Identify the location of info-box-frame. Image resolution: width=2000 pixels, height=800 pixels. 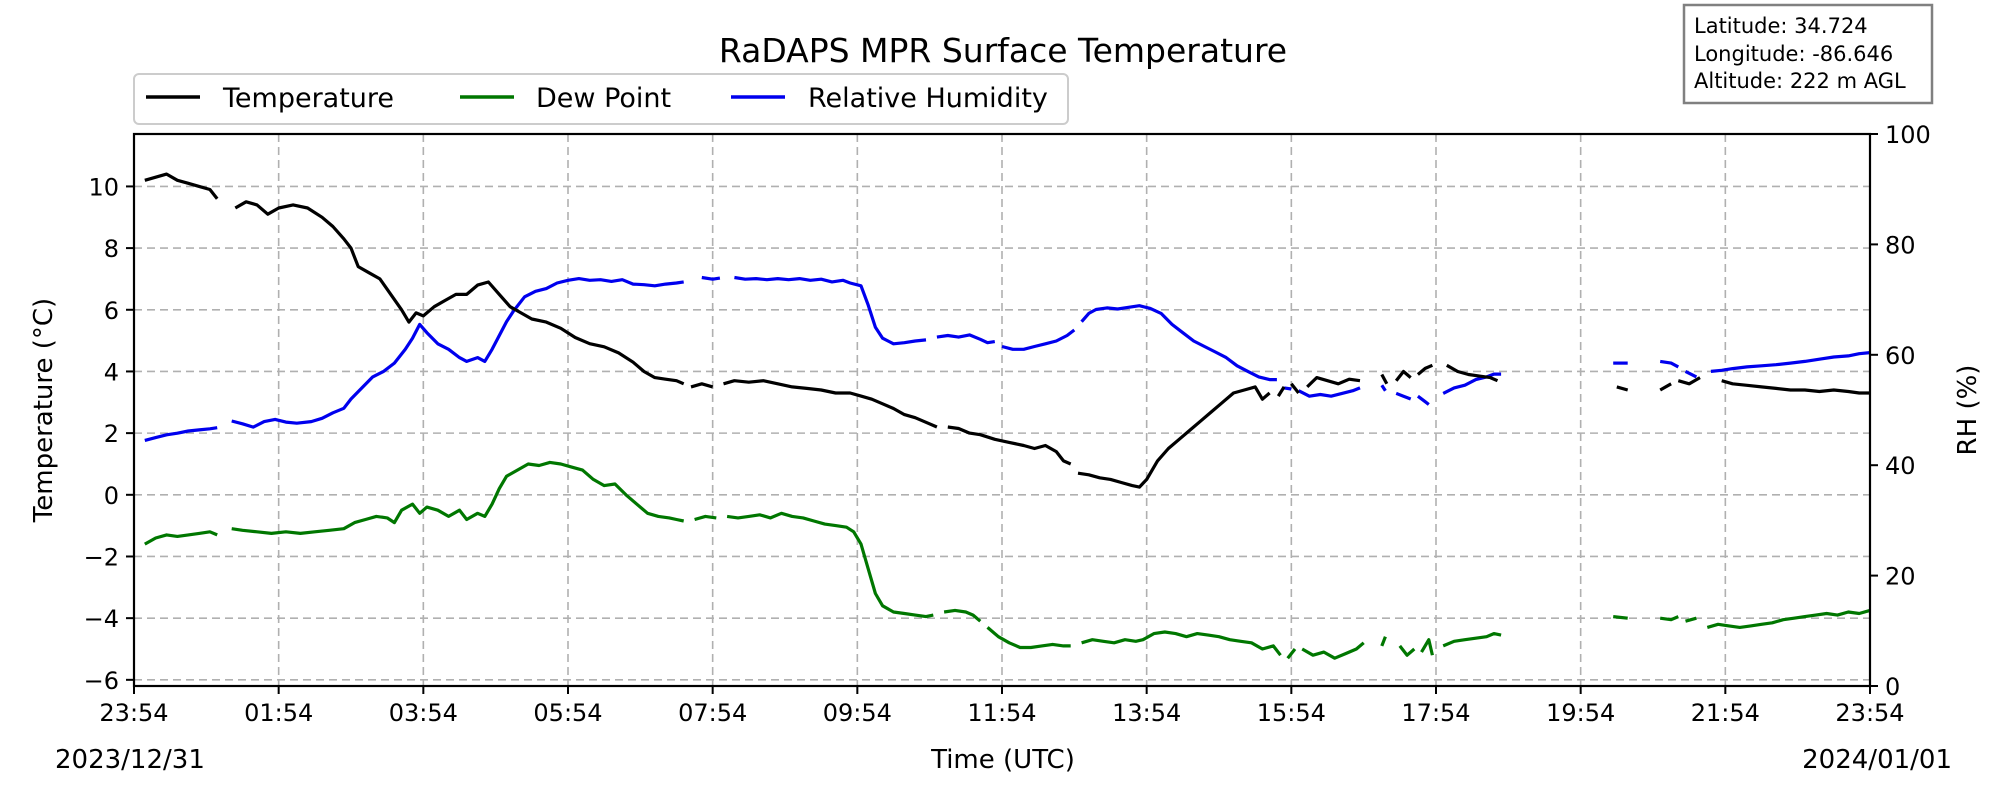
(1808, 54).